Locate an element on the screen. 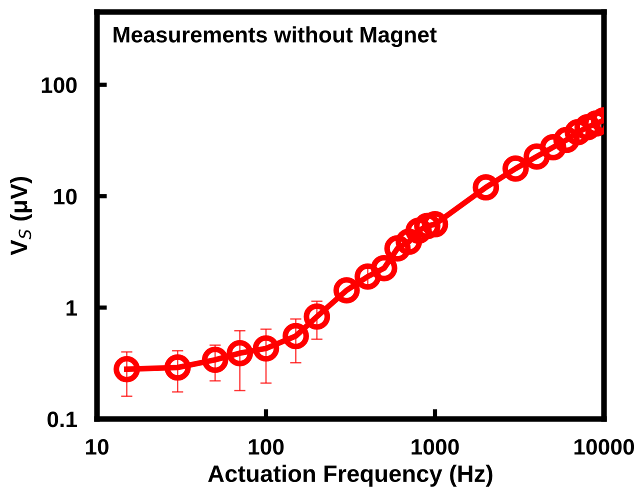  x-tick-label: 10000 is located at coordinates (604, 447).